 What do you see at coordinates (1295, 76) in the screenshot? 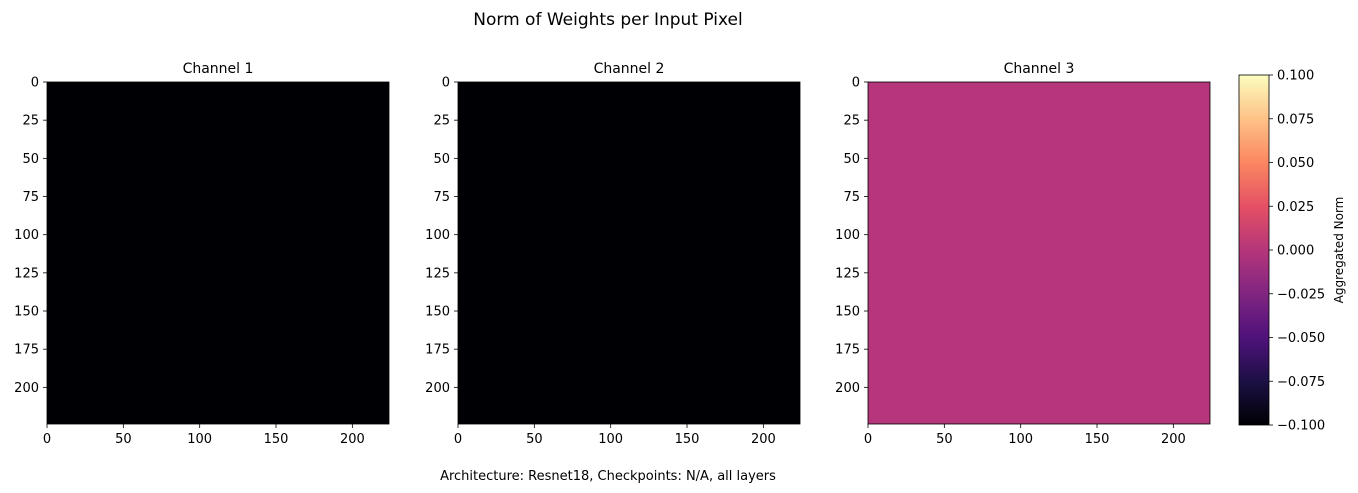
I see `colorbar-tick-label: 0.100` at bounding box center [1295, 76].